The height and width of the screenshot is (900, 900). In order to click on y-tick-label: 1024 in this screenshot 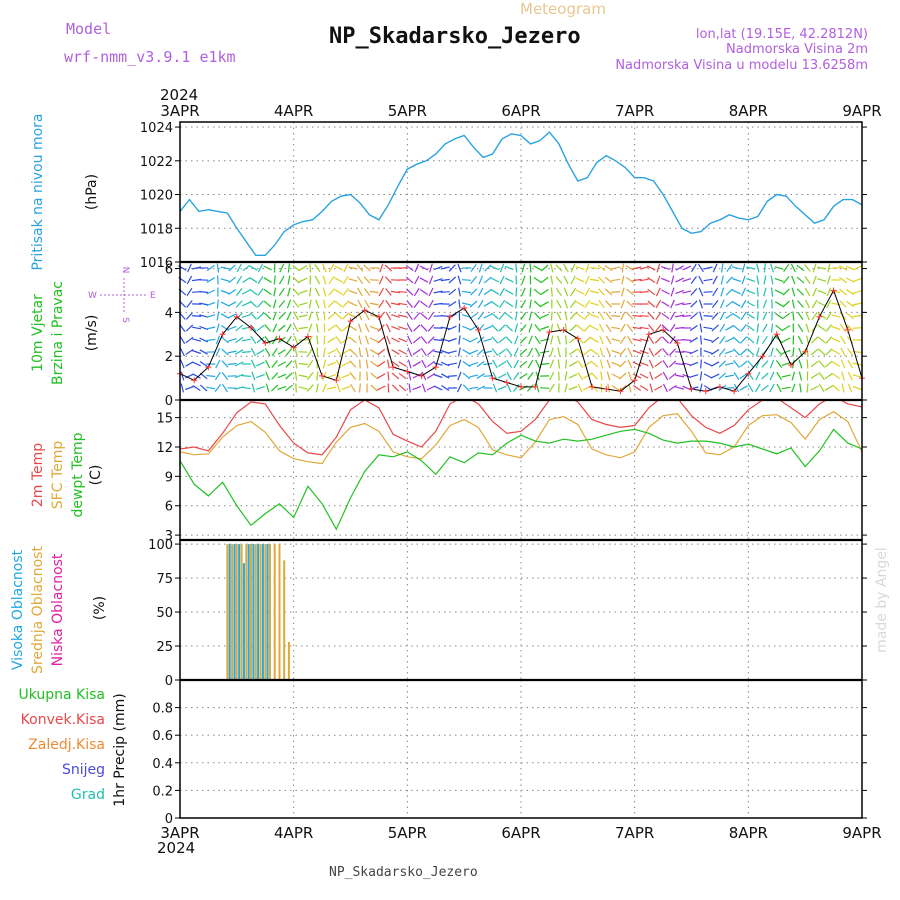, I will do `click(156, 128)`.